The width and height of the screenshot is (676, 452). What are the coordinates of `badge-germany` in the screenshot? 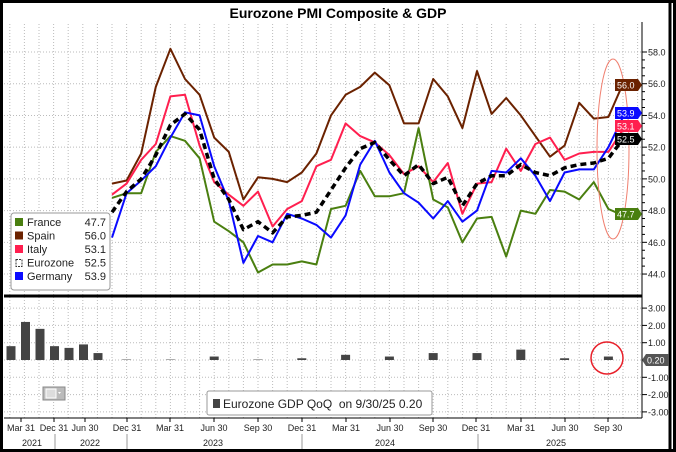 It's located at (628, 113).